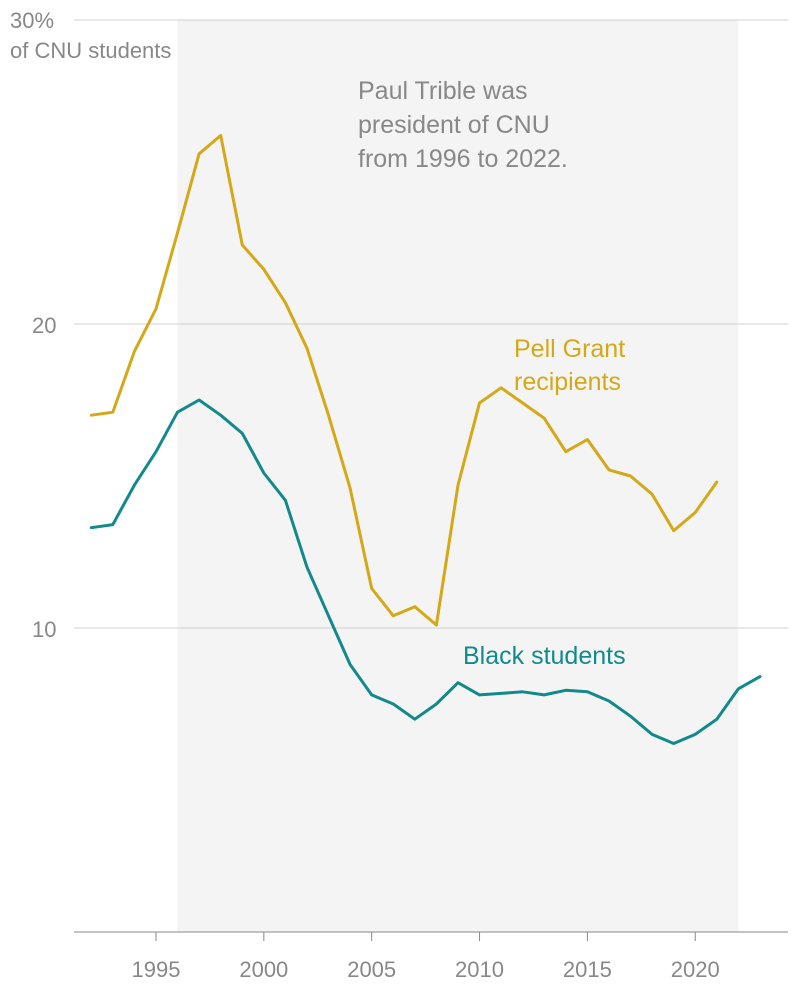  What do you see at coordinates (567, 382) in the screenshot?
I see `pell-label-line-2: recipients` at bounding box center [567, 382].